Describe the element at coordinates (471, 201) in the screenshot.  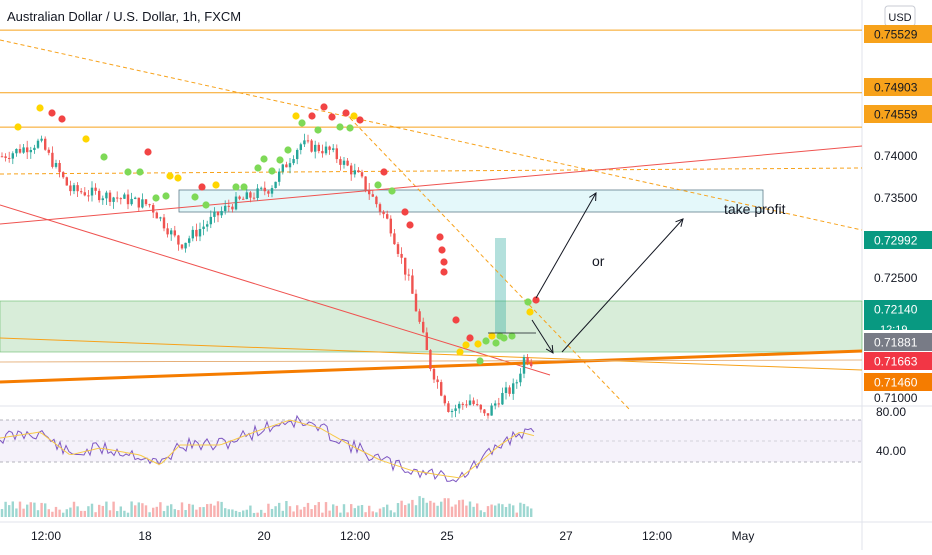
I see `take-profit-zone` at that location.